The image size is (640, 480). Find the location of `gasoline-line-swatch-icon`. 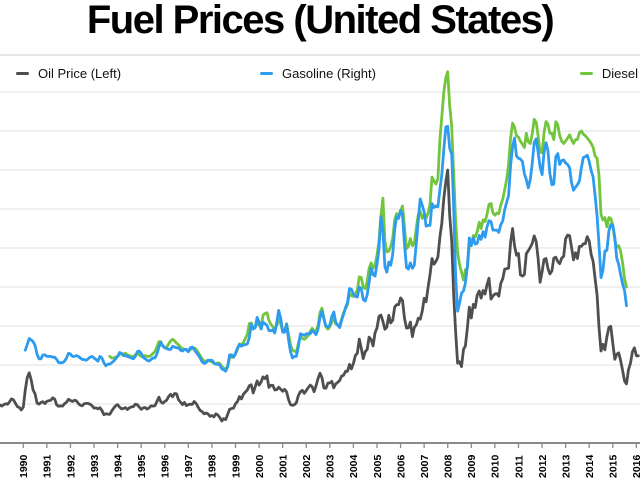

gasoline-line-swatch-icon is located at coordinates (266, 73).